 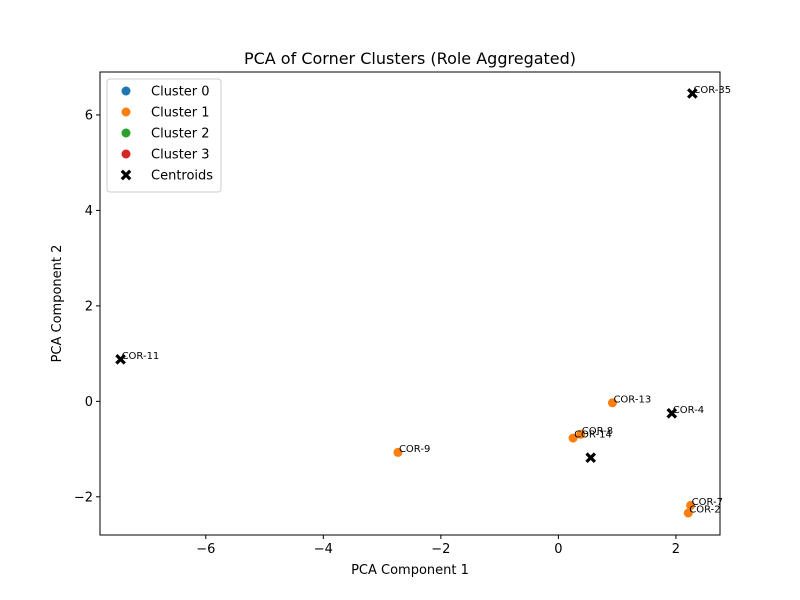 I want to click on legend-label: Cluster 3, so click(x=180, y=155).